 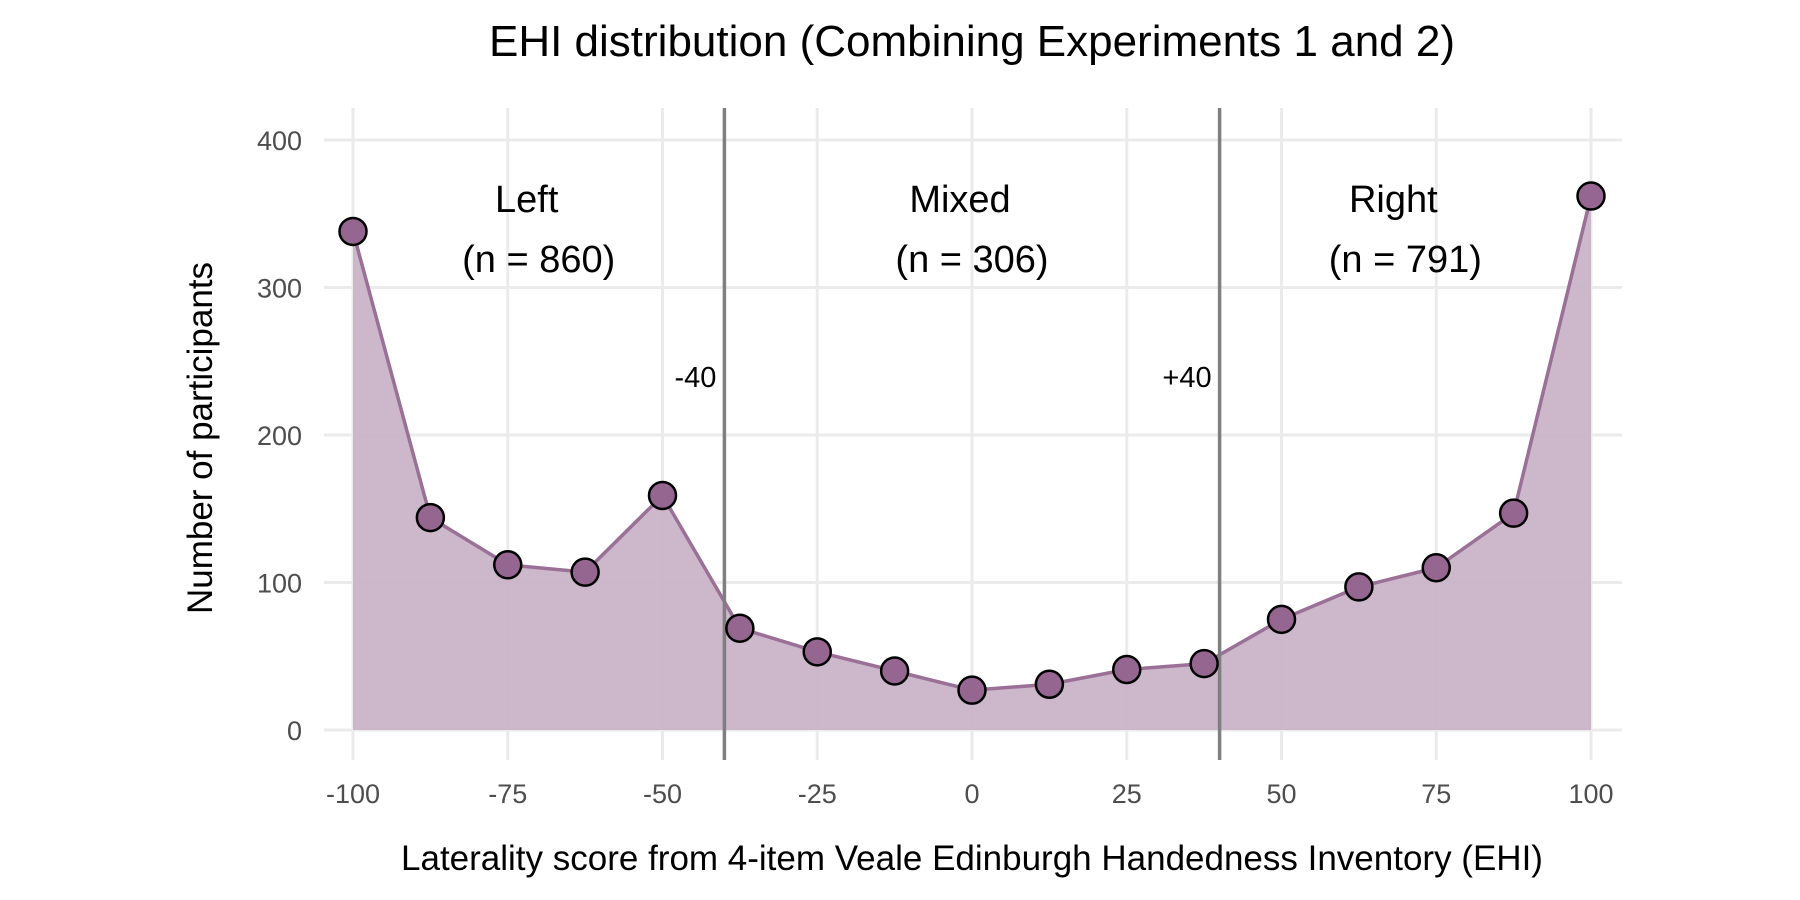 What do you see at coordinates (294, 731) in the screenshot?
I see `y-tick-label: 0` at bounding box center [294, 731].